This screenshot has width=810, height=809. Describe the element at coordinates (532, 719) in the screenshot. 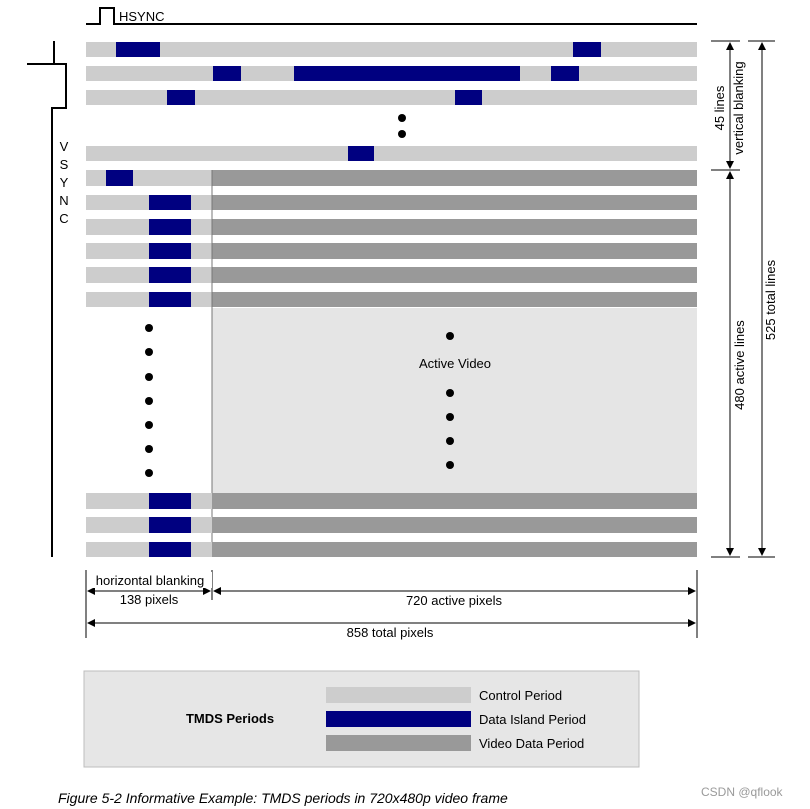

I see `legend-label-data-island: Data Island Period` at that location.